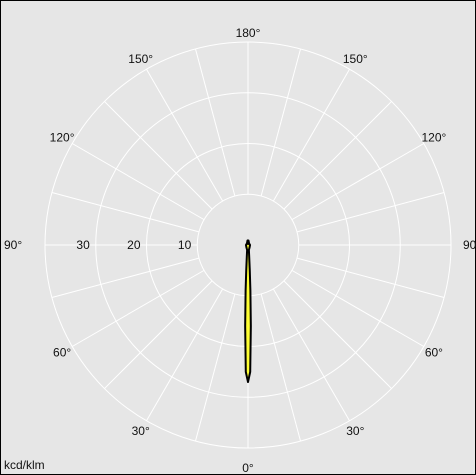  I want to click on radial-tick-label: 10, so click(185, 245).